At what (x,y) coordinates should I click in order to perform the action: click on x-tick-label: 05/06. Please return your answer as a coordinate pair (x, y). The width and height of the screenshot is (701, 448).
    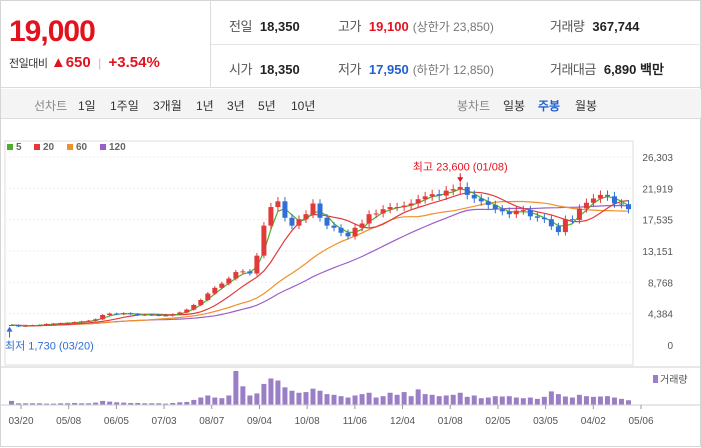
    Looking at the image, I should click on (640, 421).